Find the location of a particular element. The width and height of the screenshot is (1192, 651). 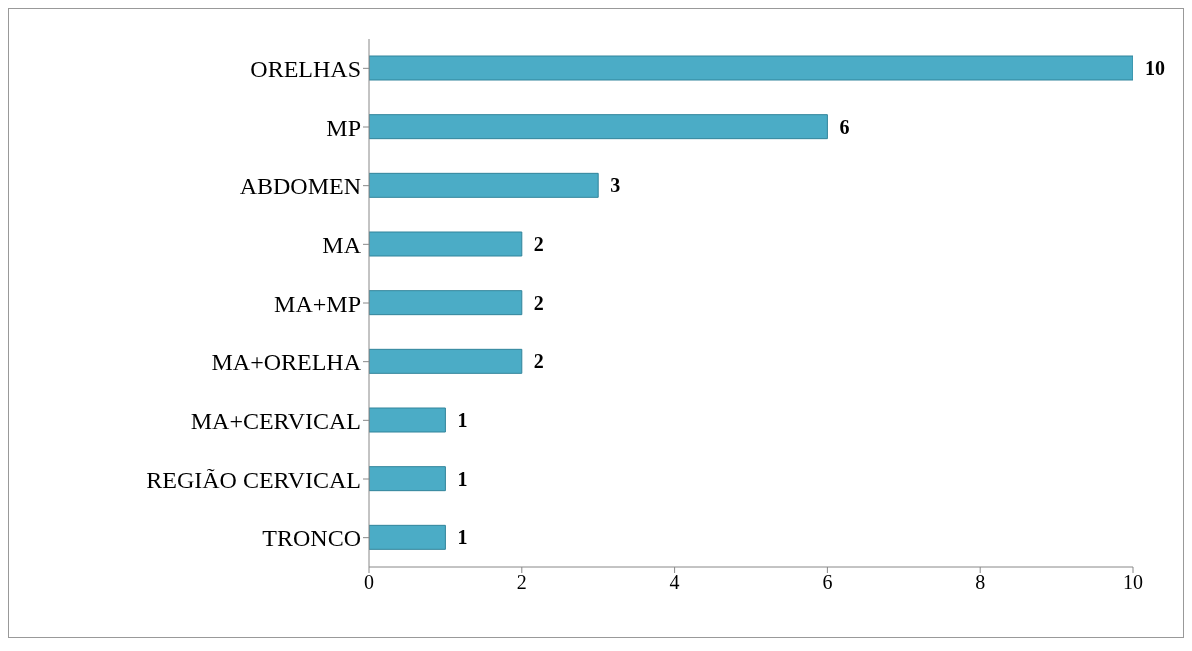

x-tick-label: 6 is located at coordinates (827, 582).